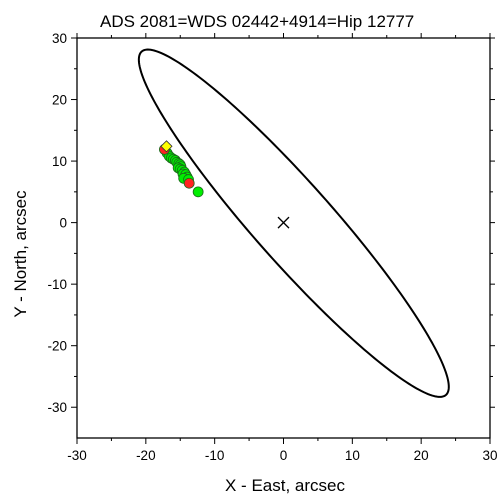 The image size is (504, 498). What do you see at coordinates (59, 38) in the screenshot?
I see `y-tick-label: 30` at bounding box center [59, 38].